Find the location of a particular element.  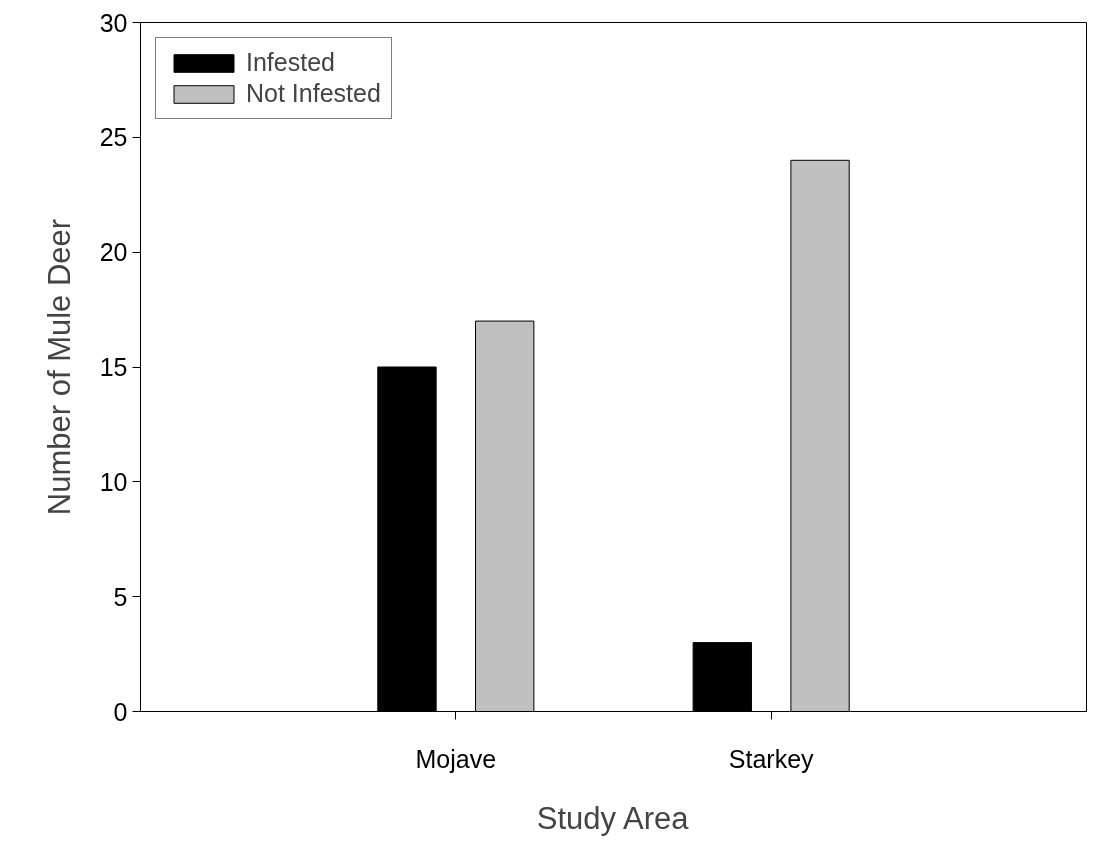

y-tick-label: 30 is located at coordinates (113, 22).